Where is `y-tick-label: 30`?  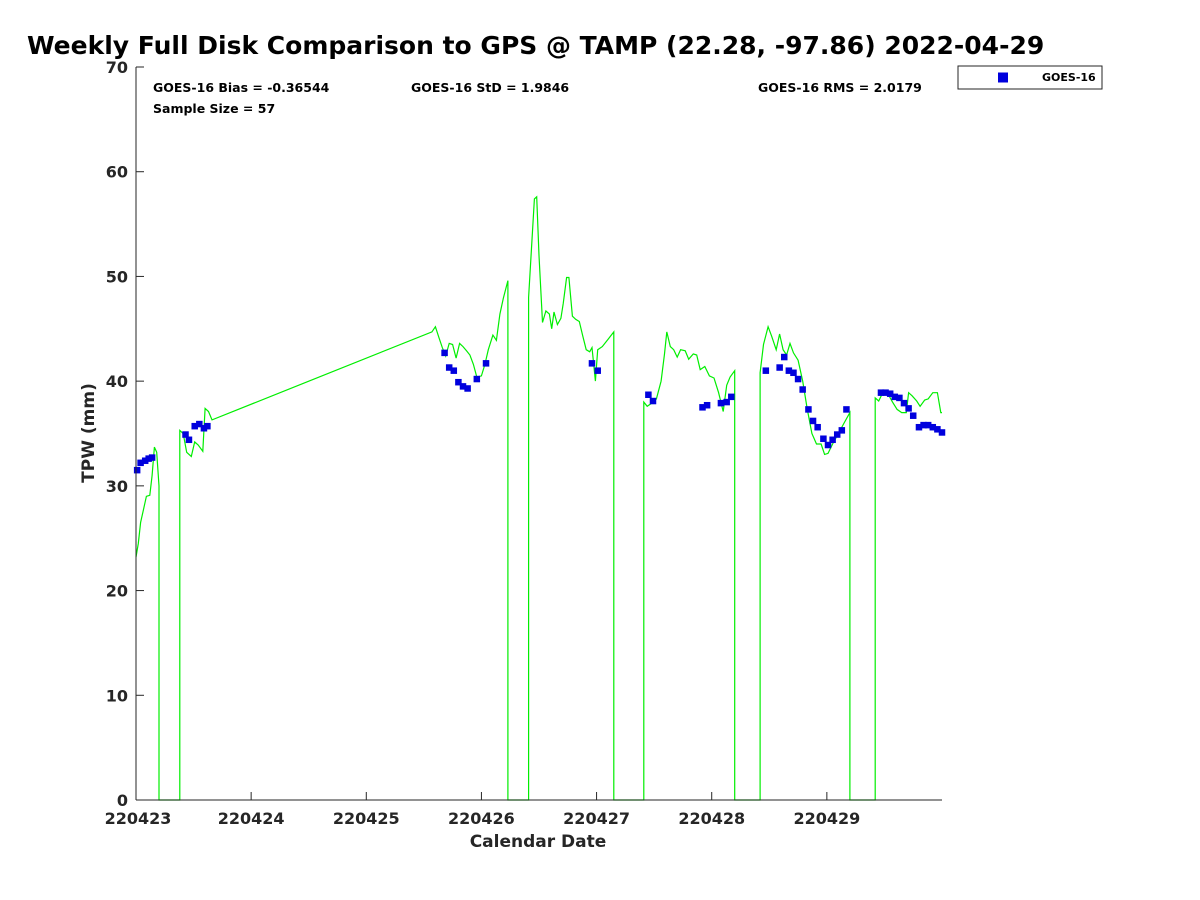
y-tick-label: 30 is located at coordinates (117, 486).